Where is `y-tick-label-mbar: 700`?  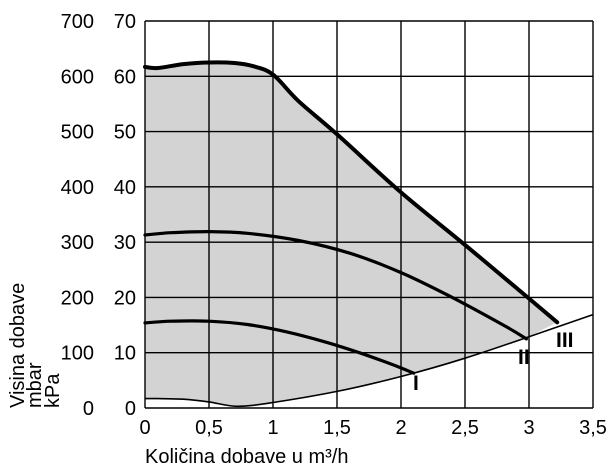 y-tick-label-mbar: 700 is located at coordinates (77, 22).